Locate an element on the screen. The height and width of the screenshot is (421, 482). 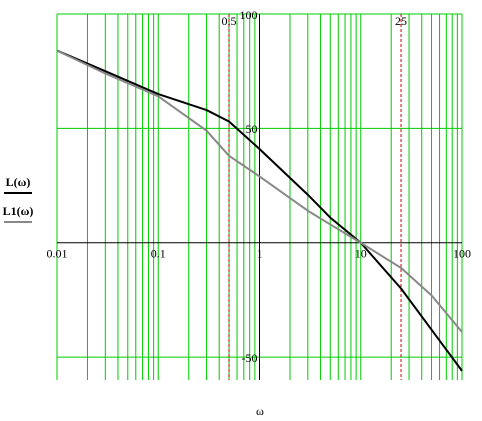
y-tick-label: 50 is located at coordinates (252, 129).